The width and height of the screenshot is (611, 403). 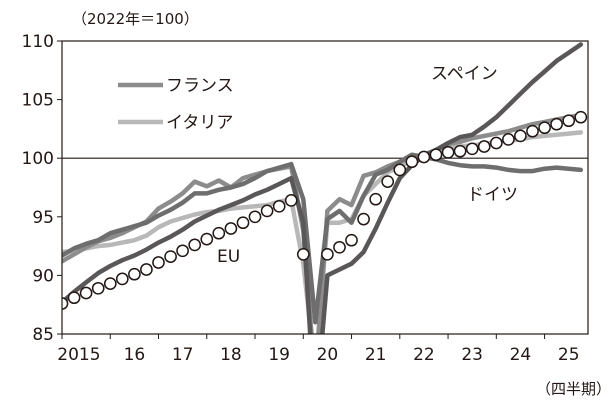 What do you see at coordinates (176, 104) in the screenshot?
I see `legend: フランス イタリア` at bounding box center [176, 104].